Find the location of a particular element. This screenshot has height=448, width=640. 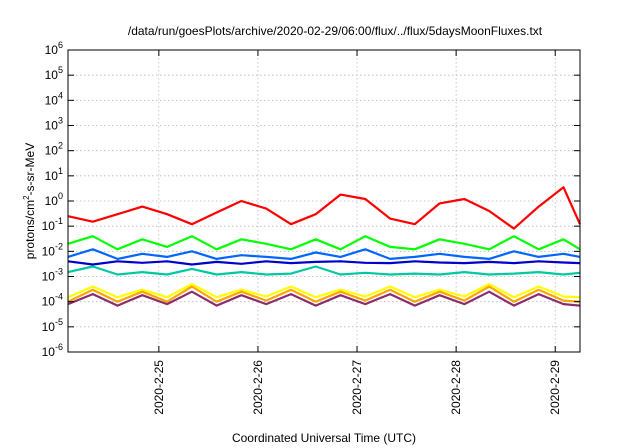

y-tick-label: 10⁰ is located at coordinates (54, 199).